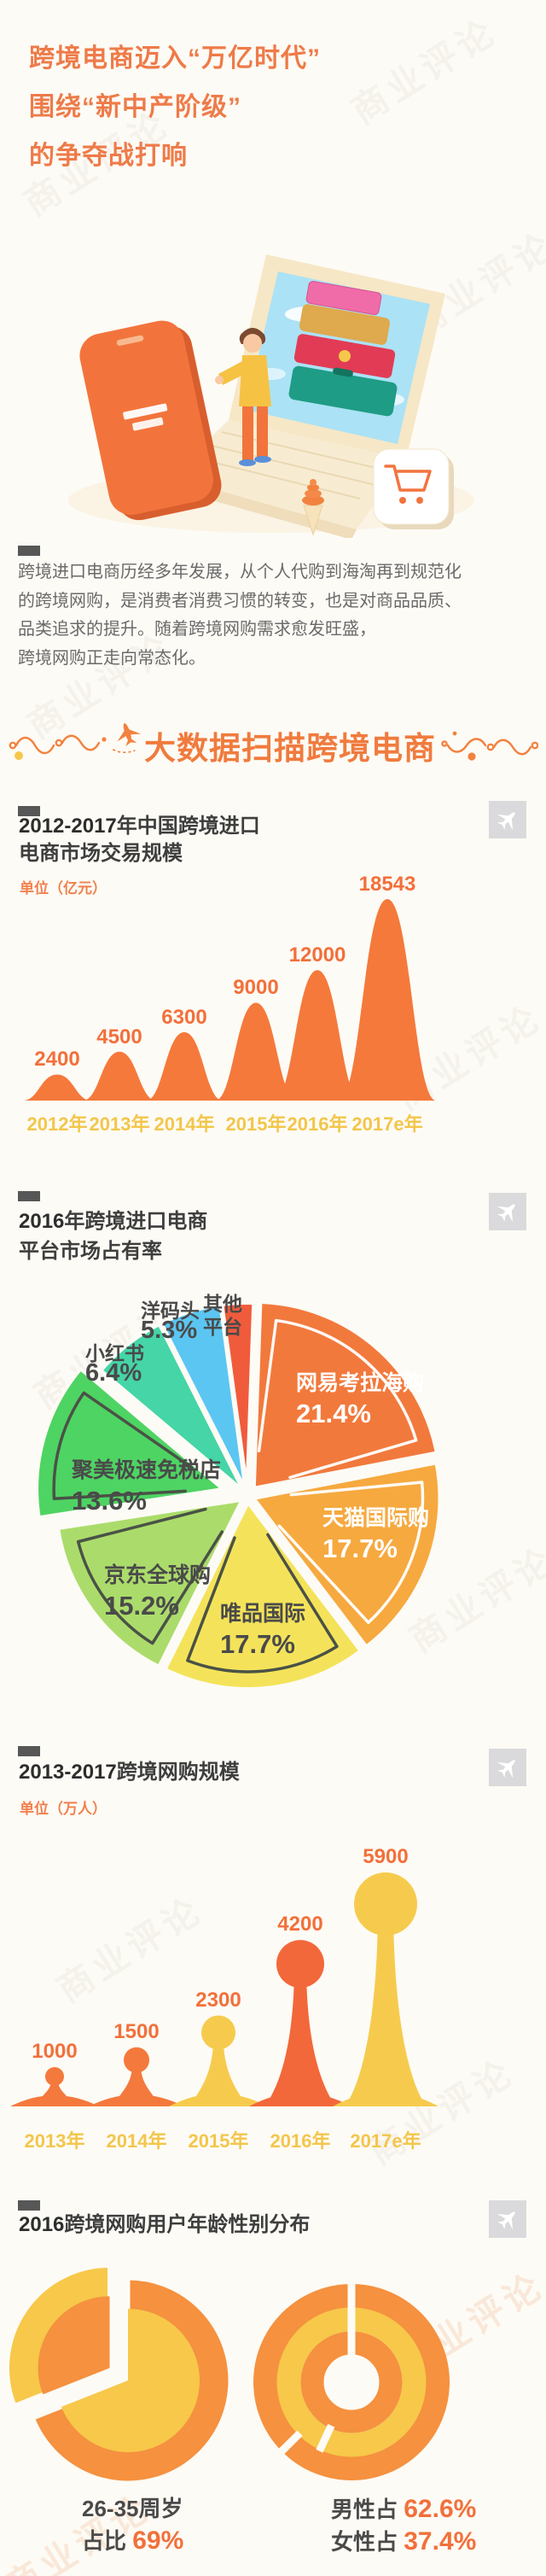  Describe the element at coordinates (178, 1772) in the screenshot. I see `chart3-title-rest: 跨境网购规模` at that location.